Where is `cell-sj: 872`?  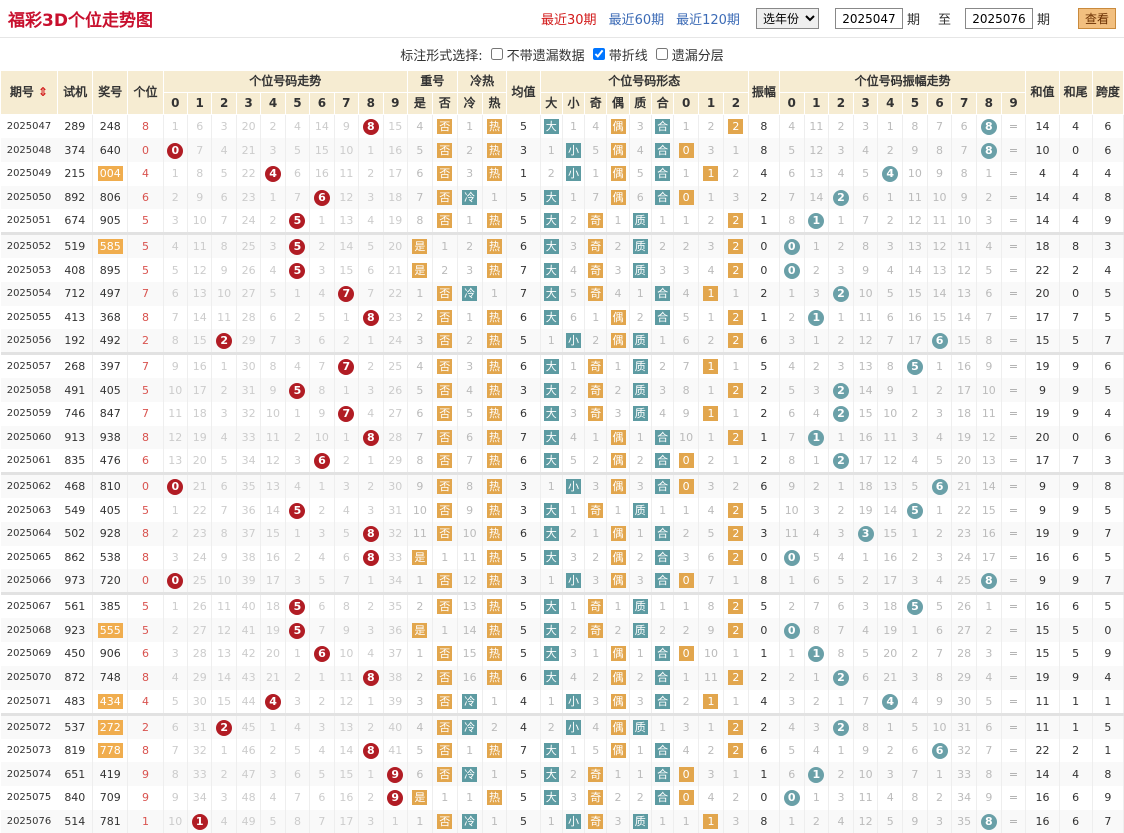 cell-sj: 872 is located at coordinates (74, 678).